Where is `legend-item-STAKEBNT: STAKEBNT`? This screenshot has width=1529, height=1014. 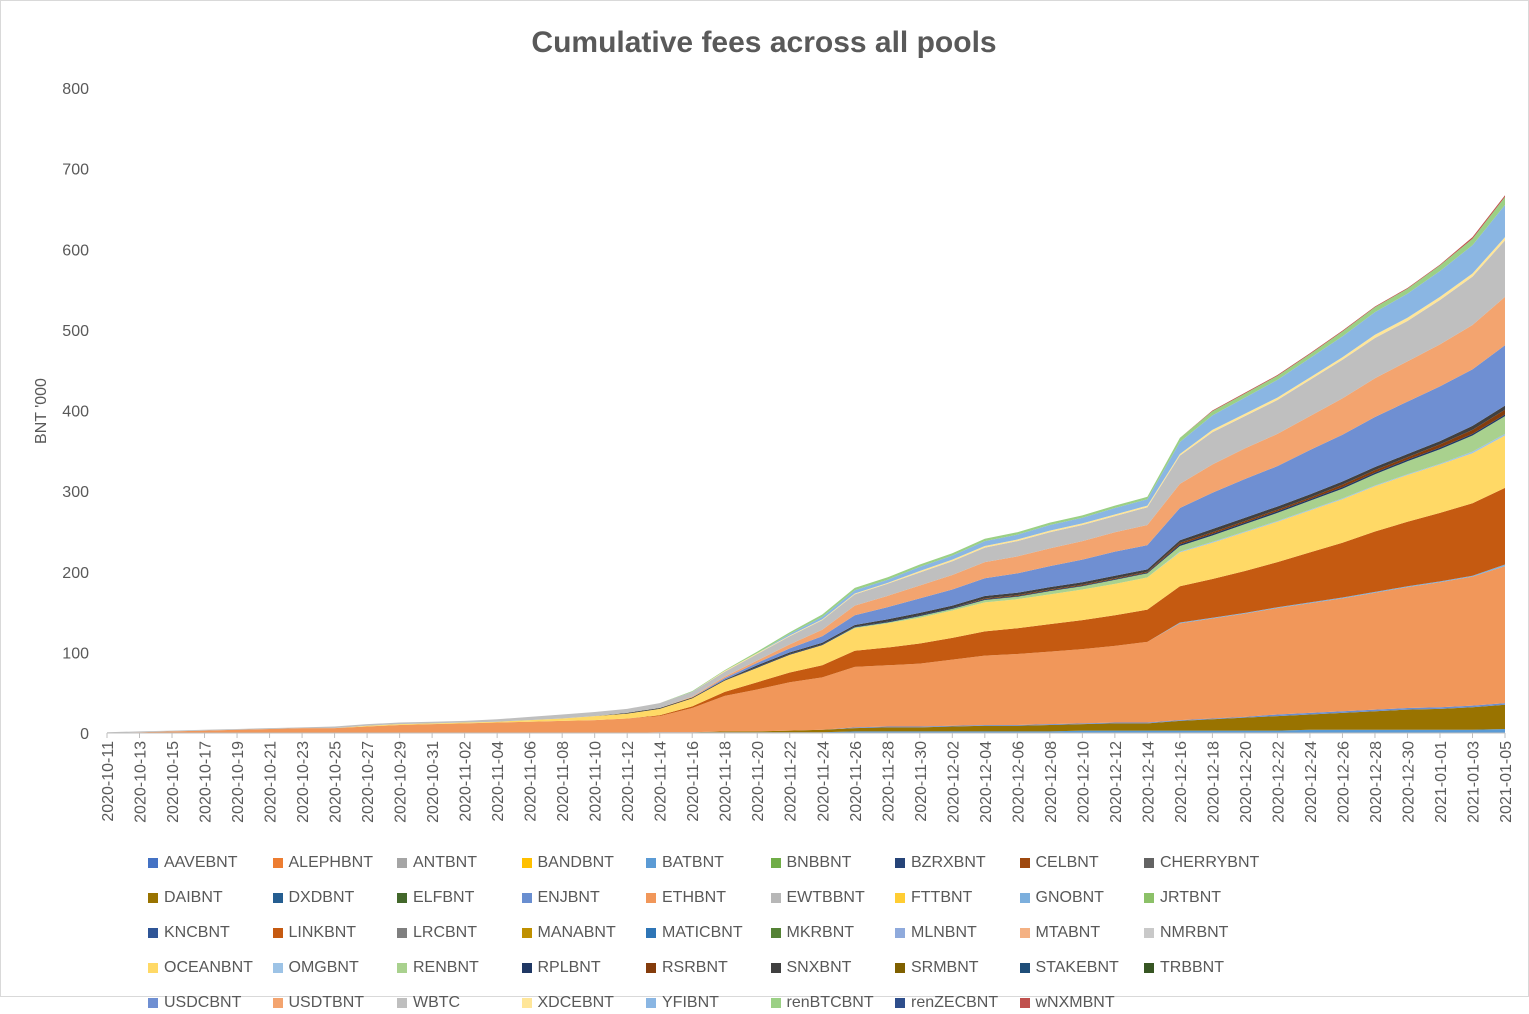
legend-item-STAKEBNT: STAKEBNT is located at coordinates (1069, 968).